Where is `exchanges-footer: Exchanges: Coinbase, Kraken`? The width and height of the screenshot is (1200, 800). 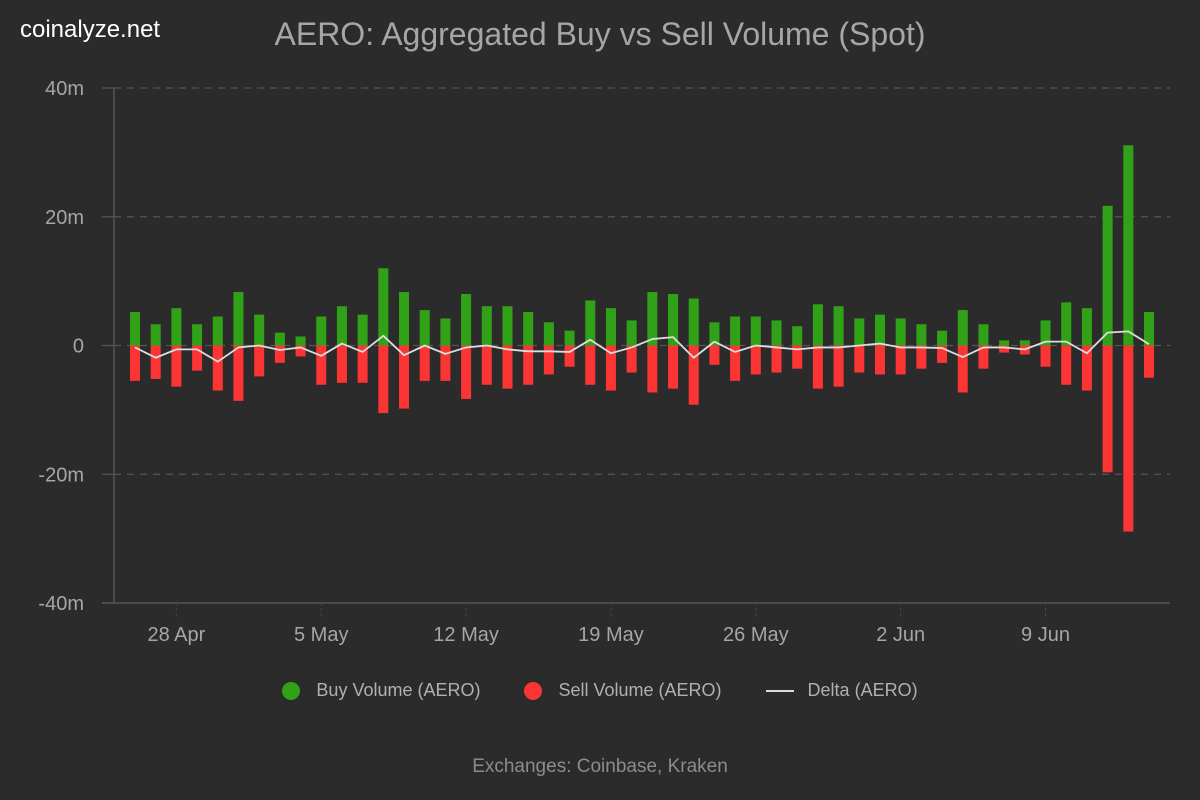 exchanges-footer: Exchanges: Coinbase, Kraken is located at coordinates (600, 766).